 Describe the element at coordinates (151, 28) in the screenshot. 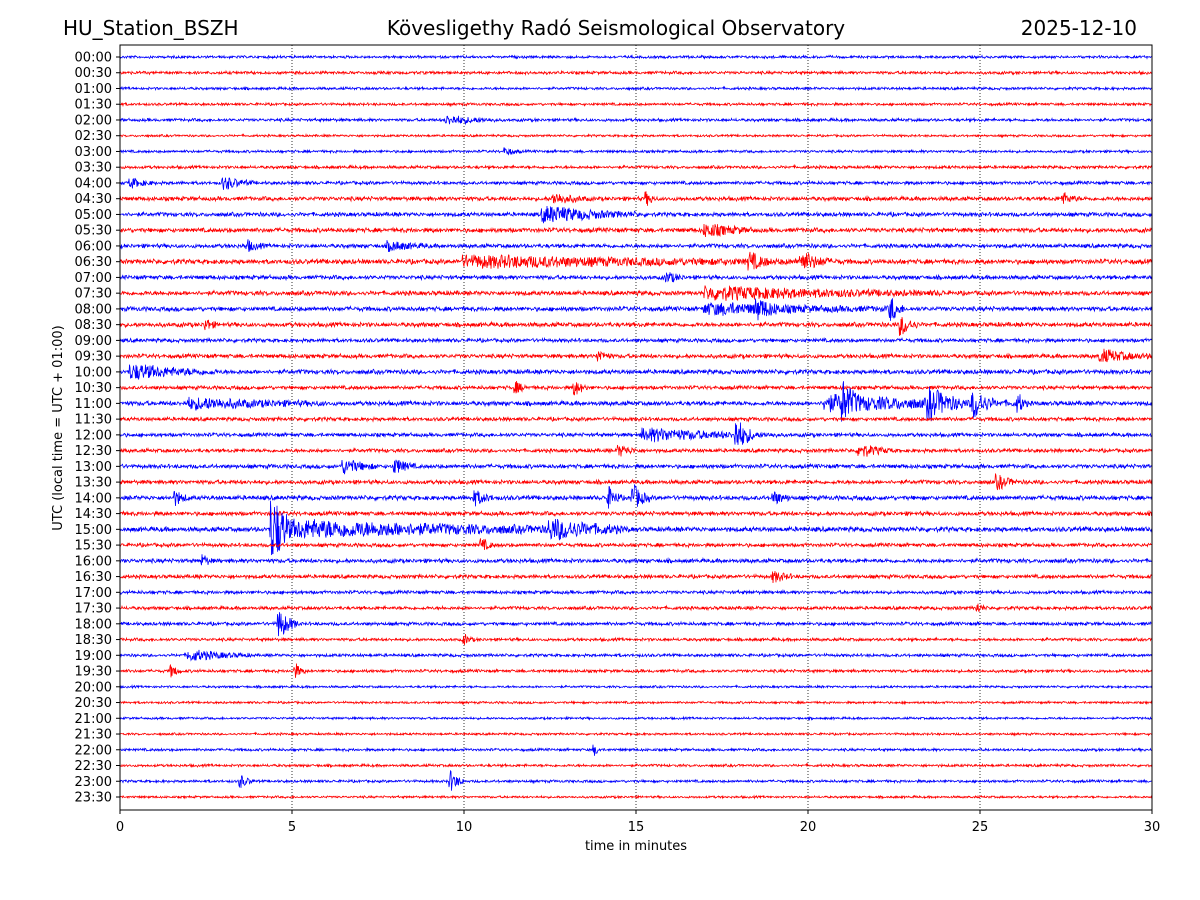

I see `station-title: HU_Station_BSZH` at that location.